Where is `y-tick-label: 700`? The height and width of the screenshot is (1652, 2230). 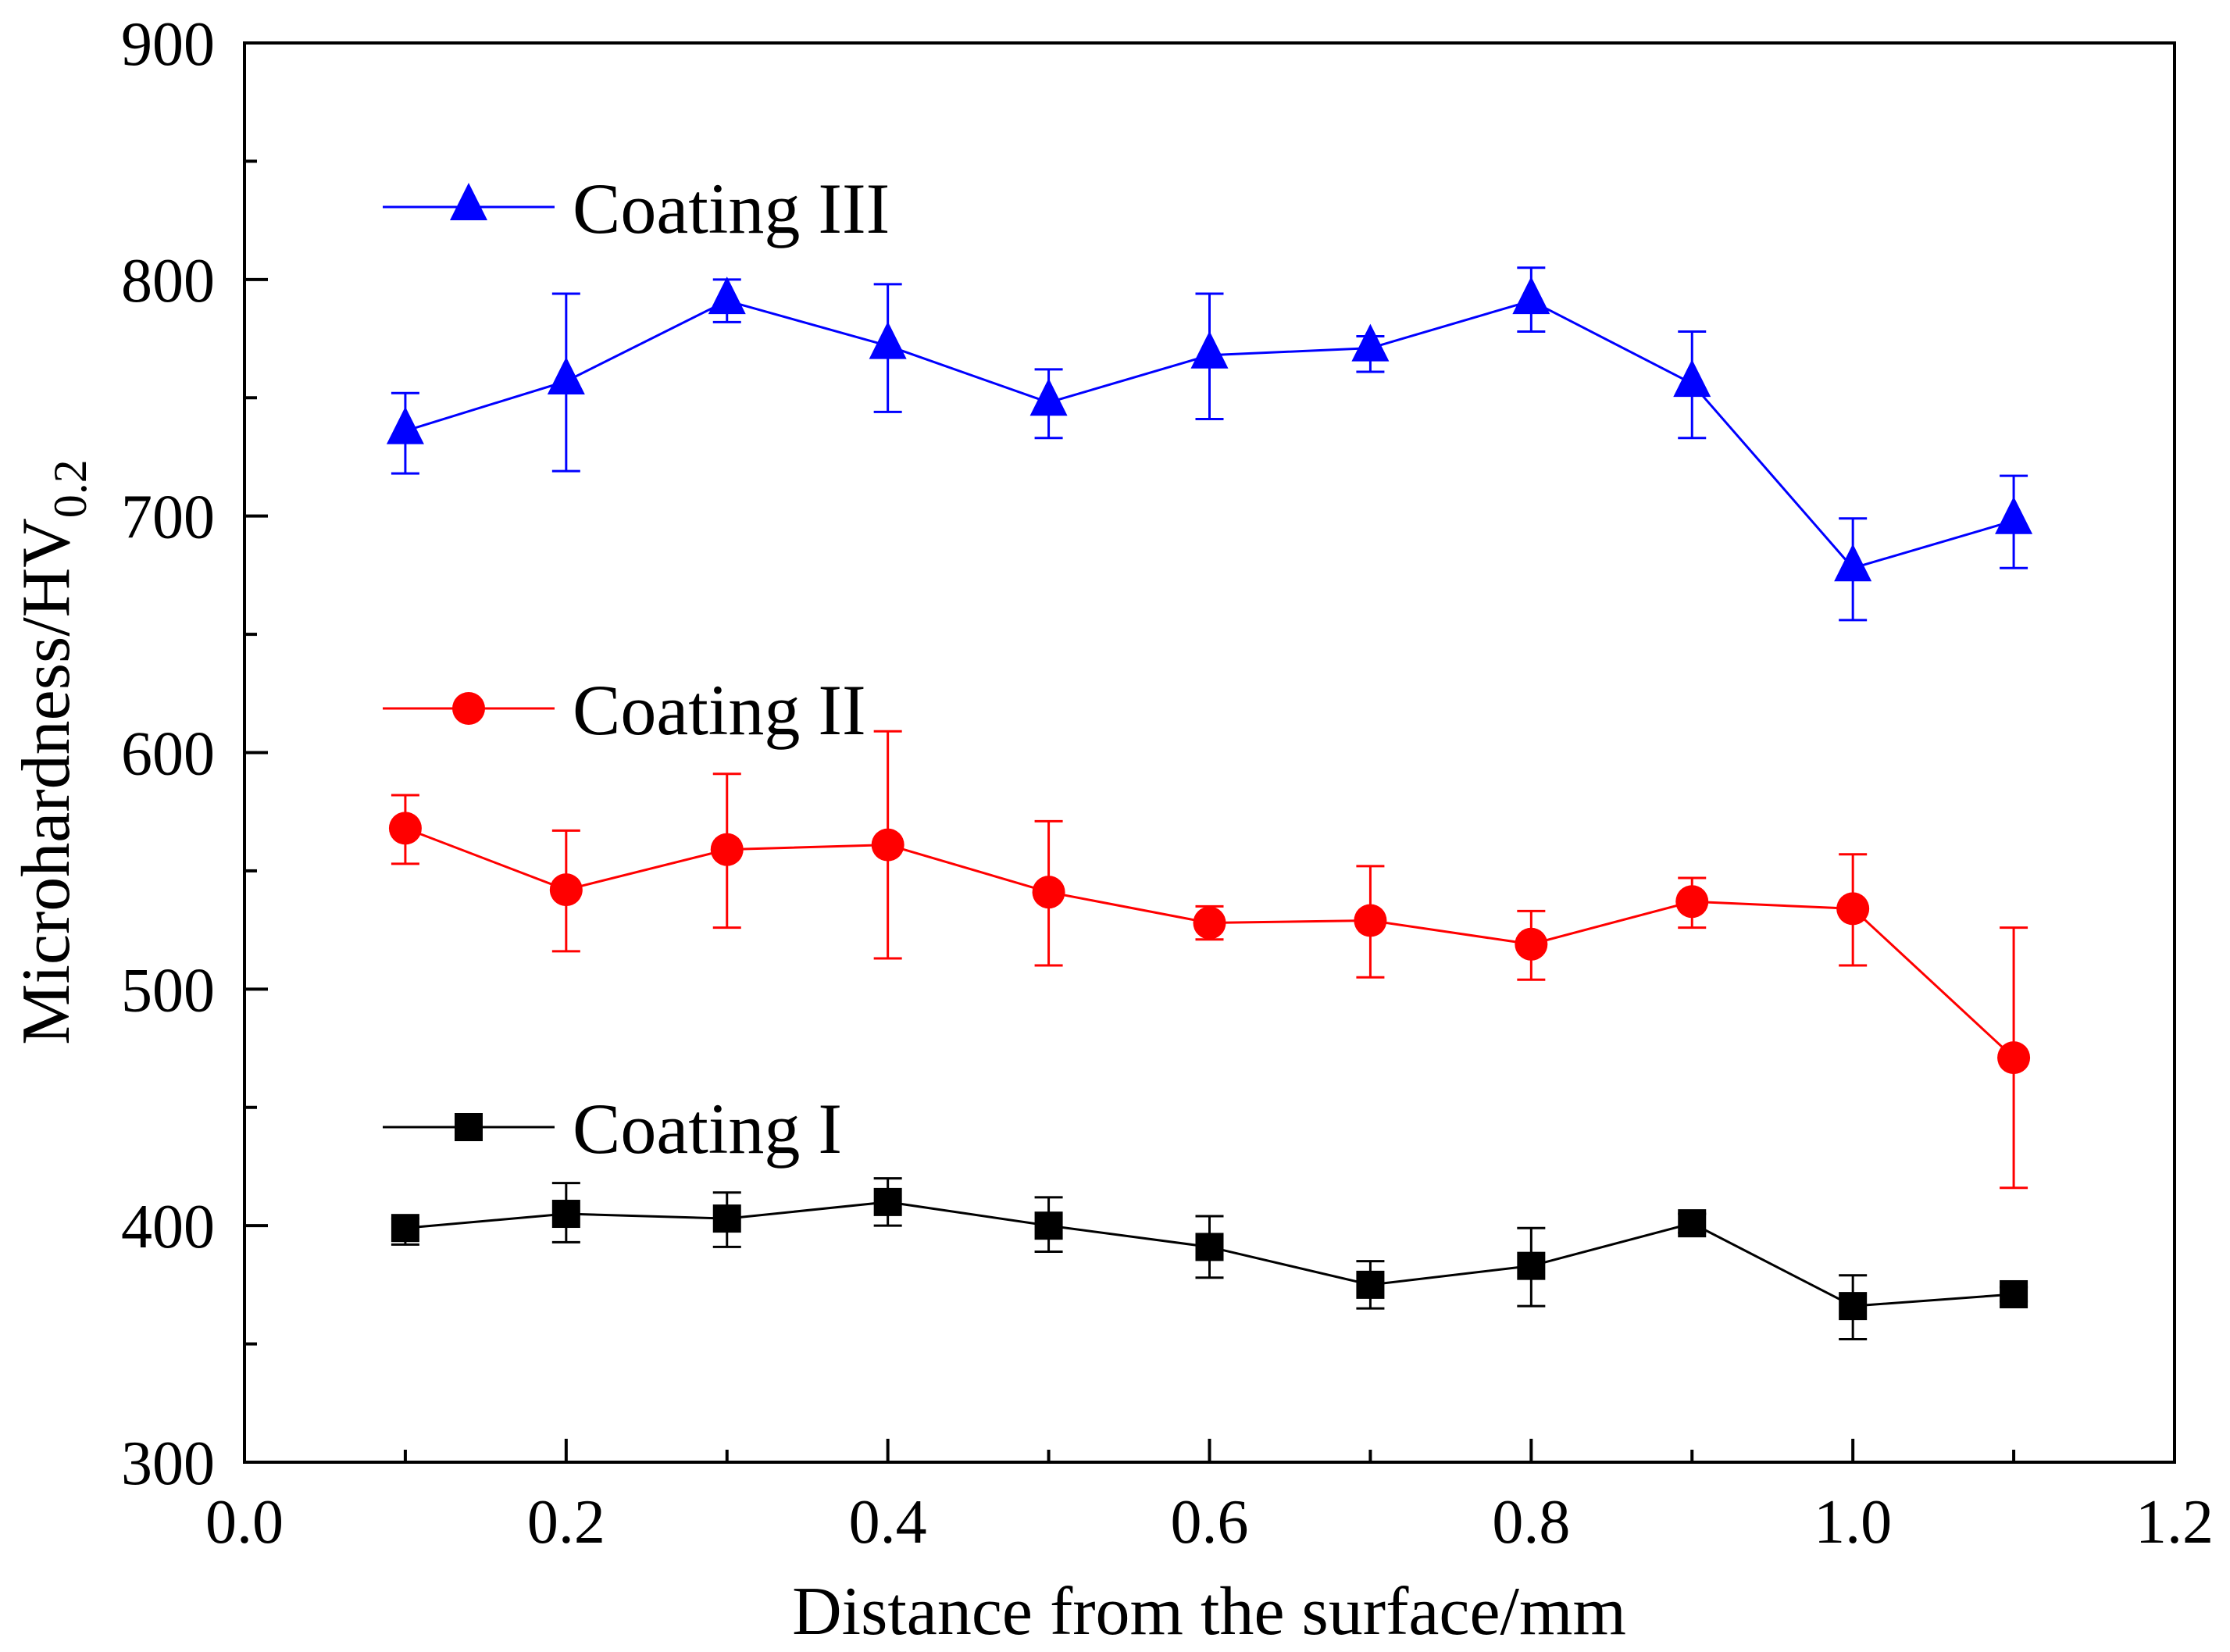 y-tick-label: 700 is located at coordinates (168, 517).